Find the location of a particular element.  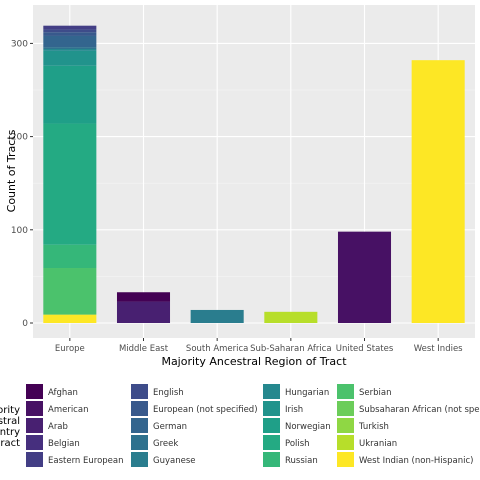

legend-label: Russian is located at coordinates (301, 461).